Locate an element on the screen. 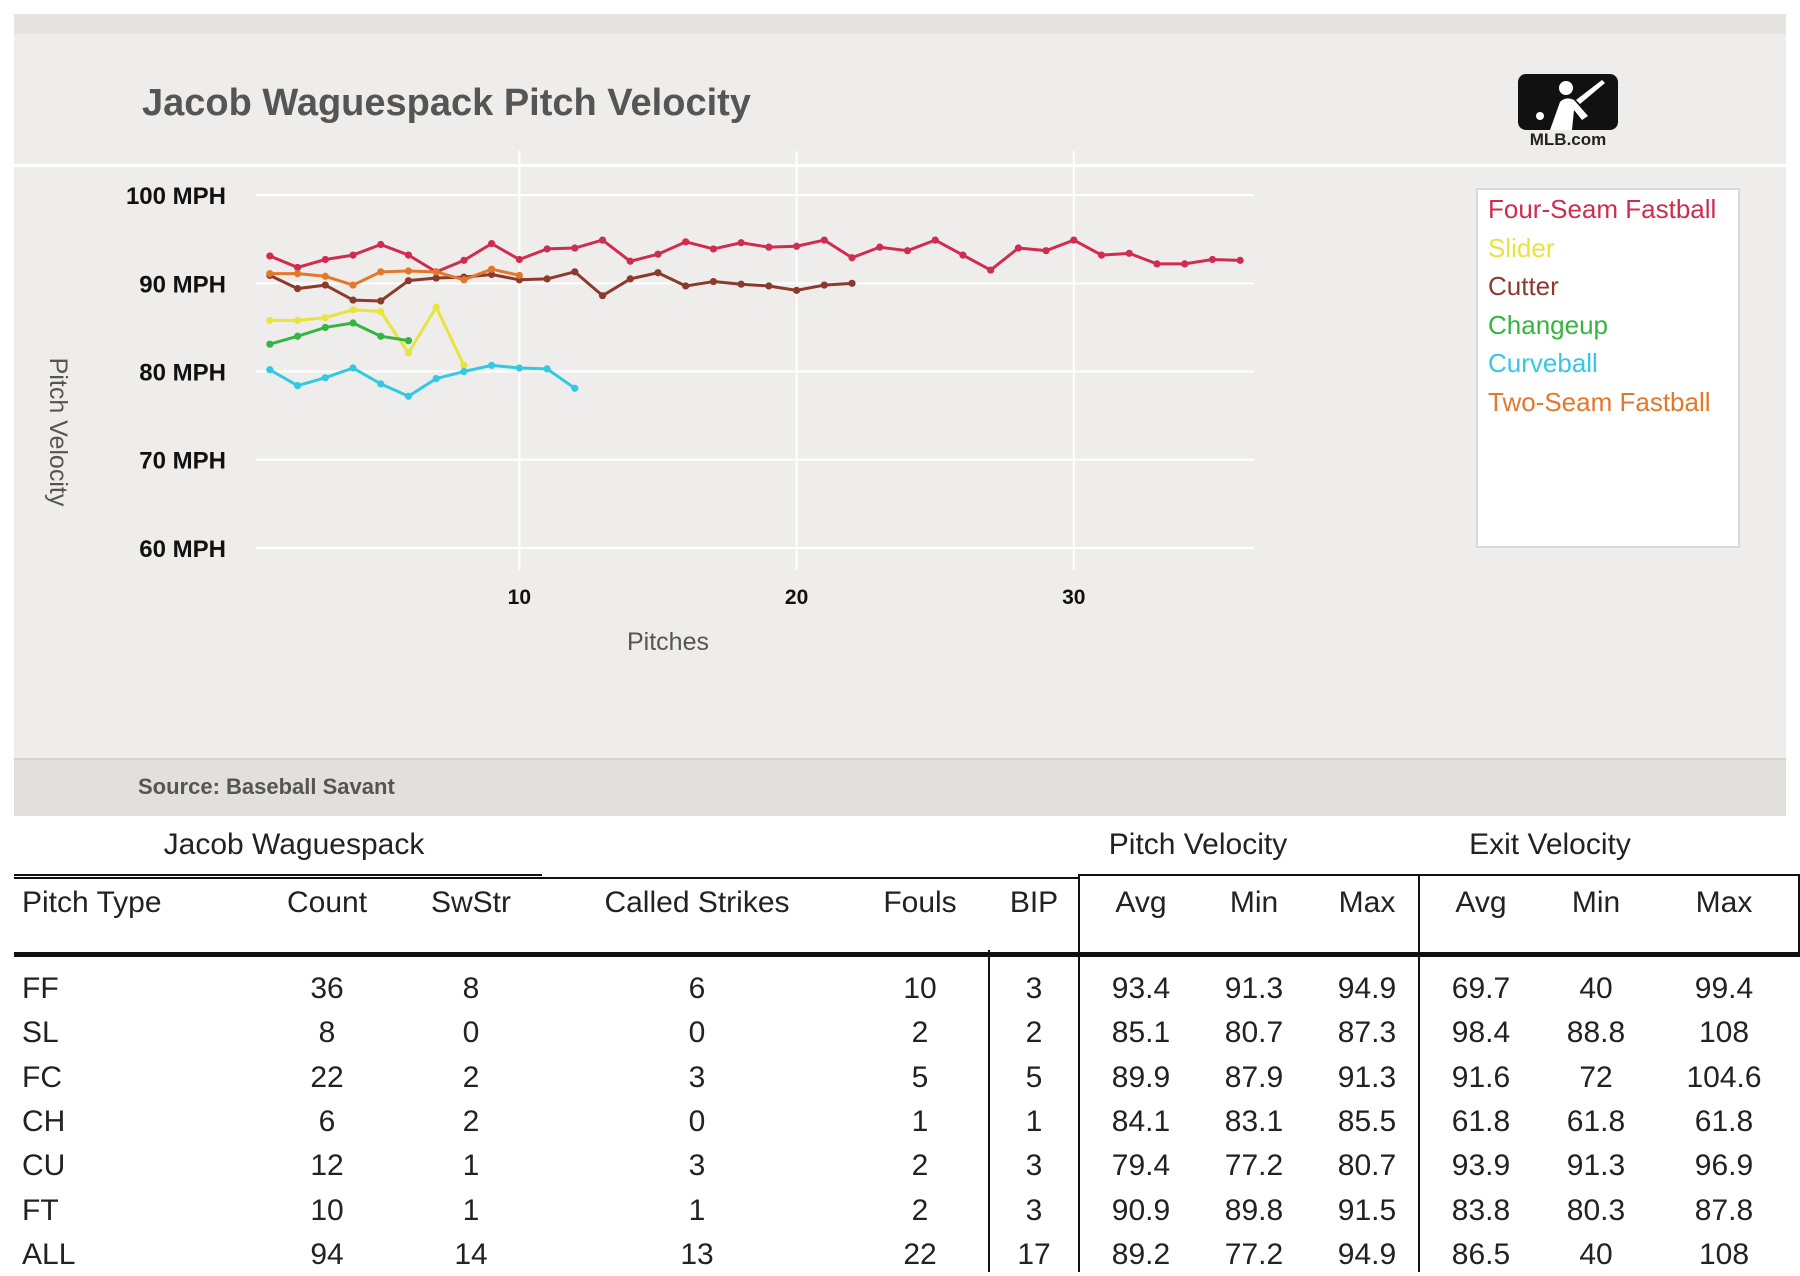 The image size is (1800, 1276). table-cell: 80.3 is located at coordinates (1596, 1210).